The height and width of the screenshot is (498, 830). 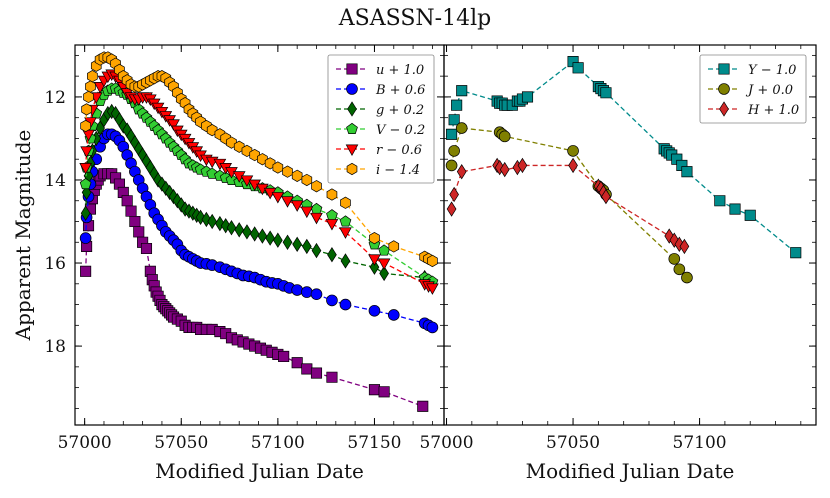 What do you see at coordinates (400, 70) in the screenshot?
I see `legend-label: u + 1.0` at bounding box center [400, 70].